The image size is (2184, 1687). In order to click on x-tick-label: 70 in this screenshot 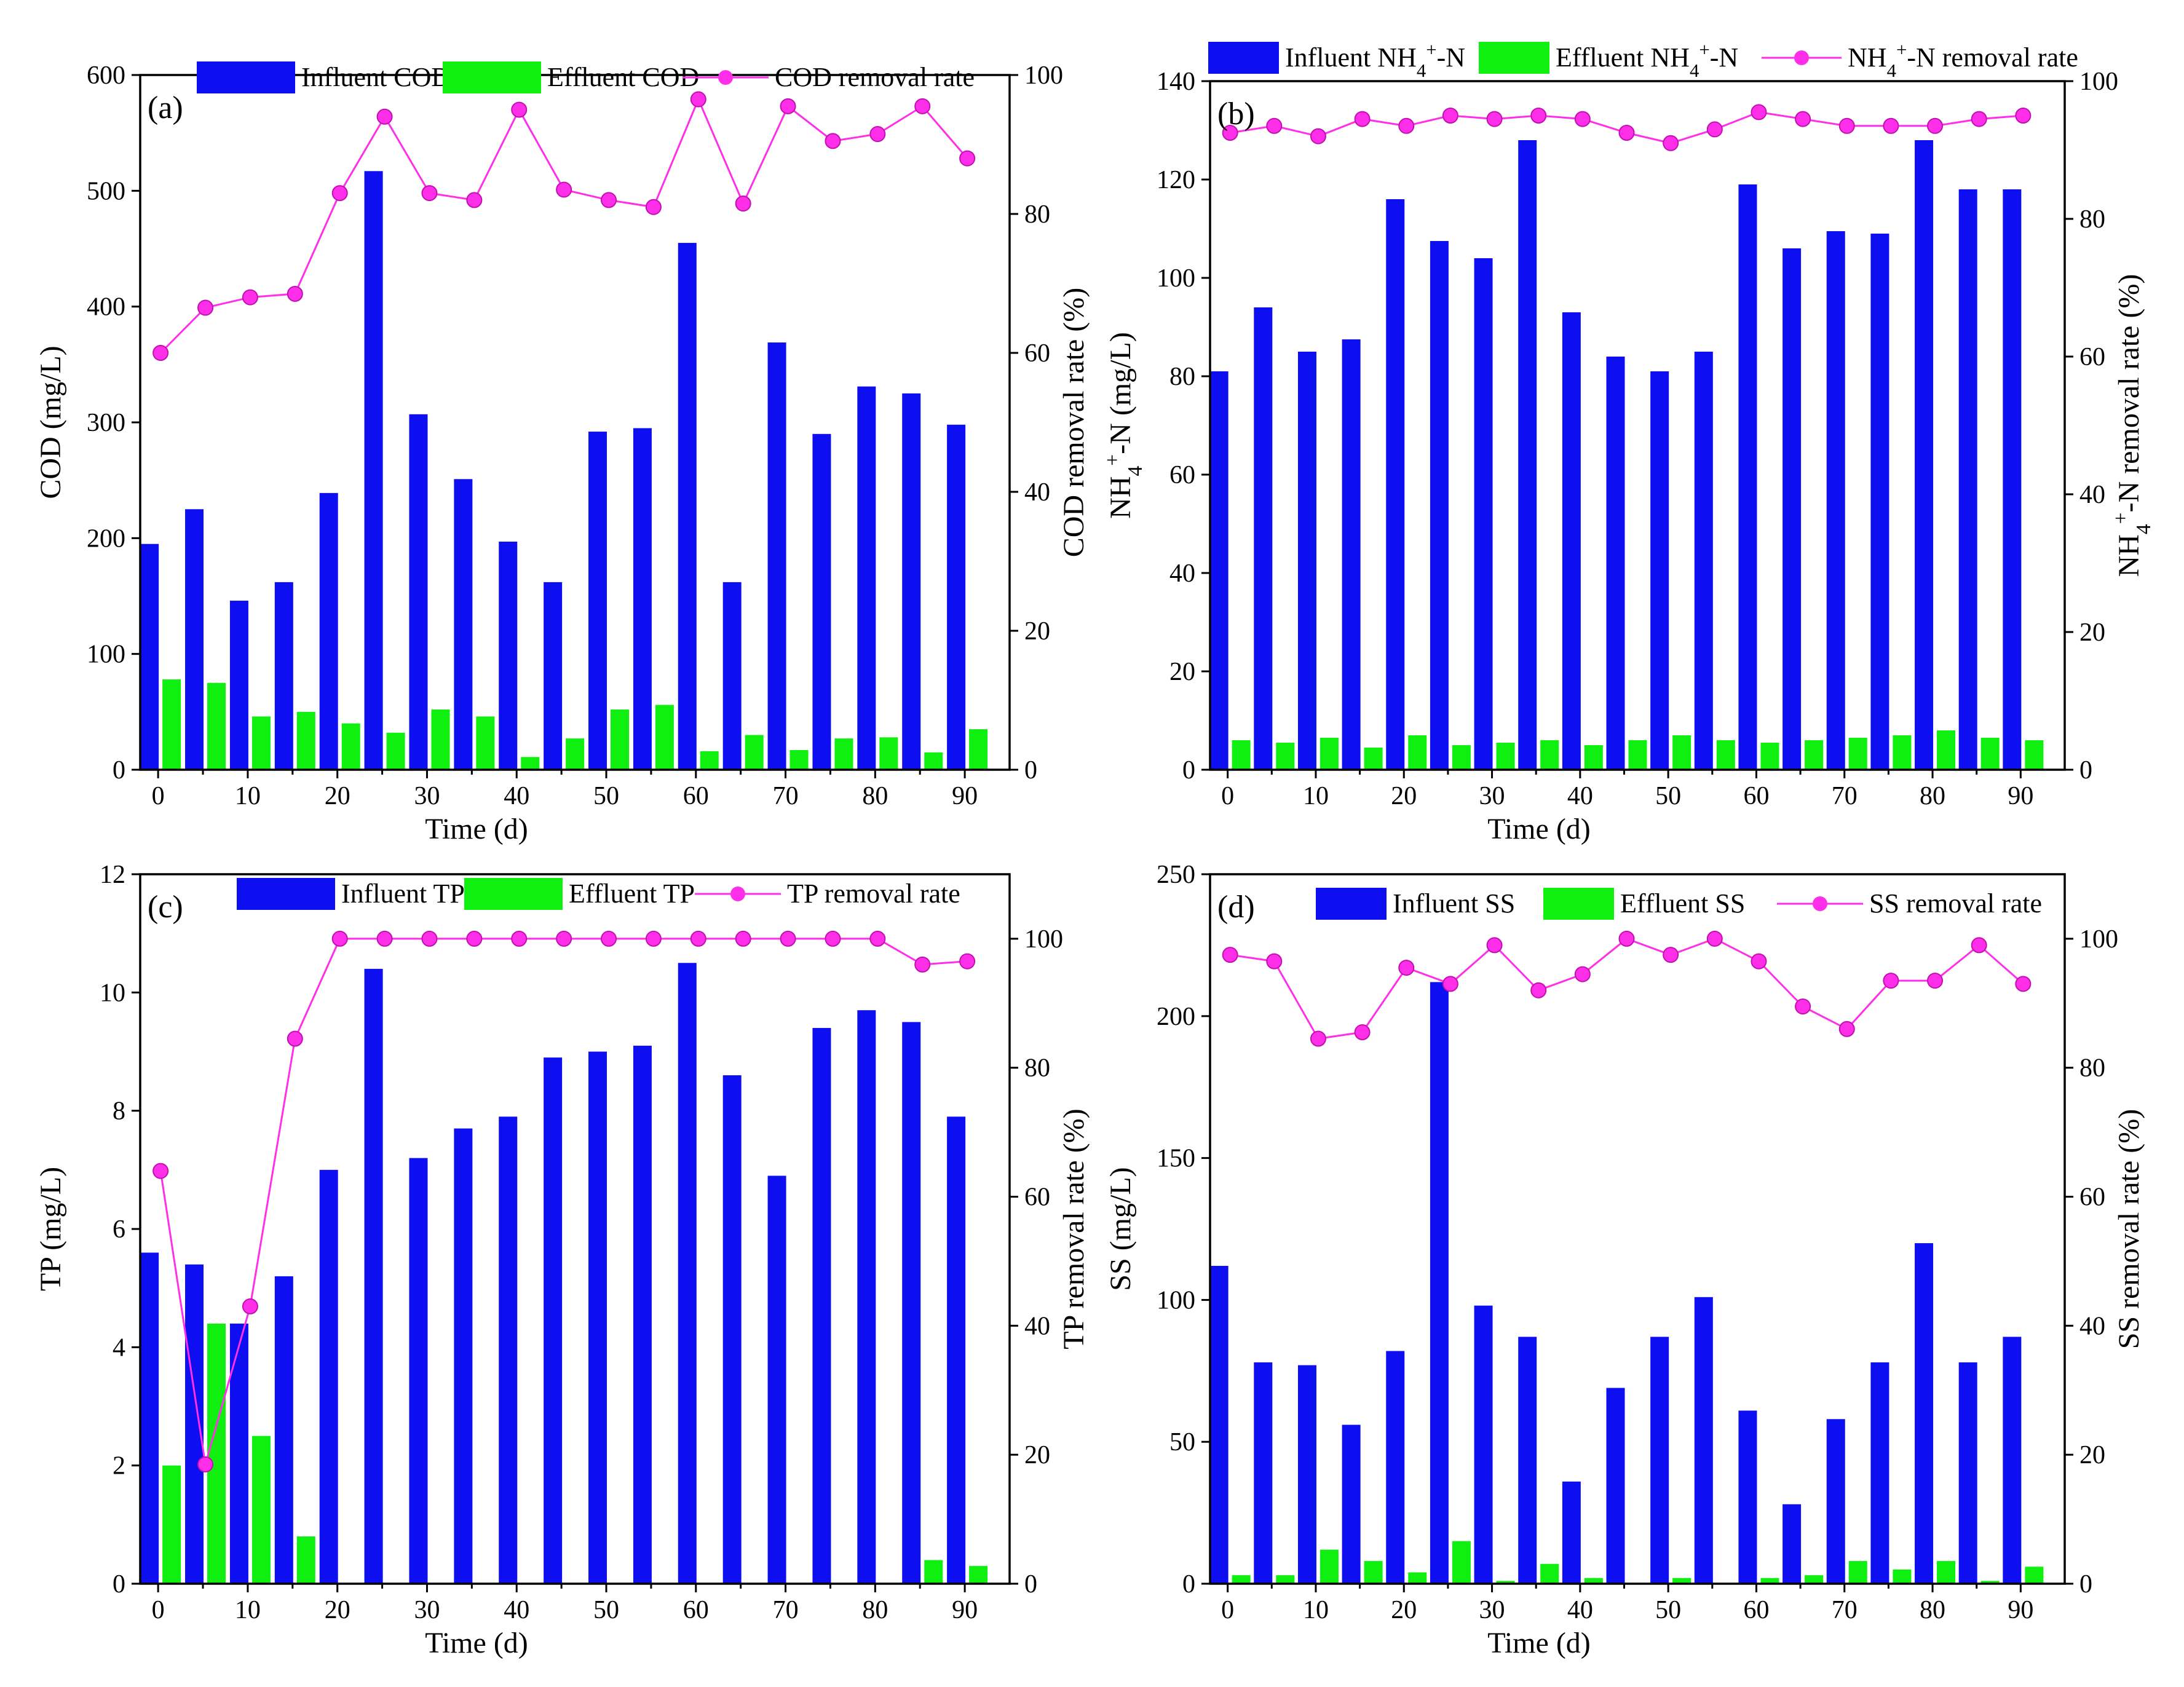, I will do `click(786, 796)`.